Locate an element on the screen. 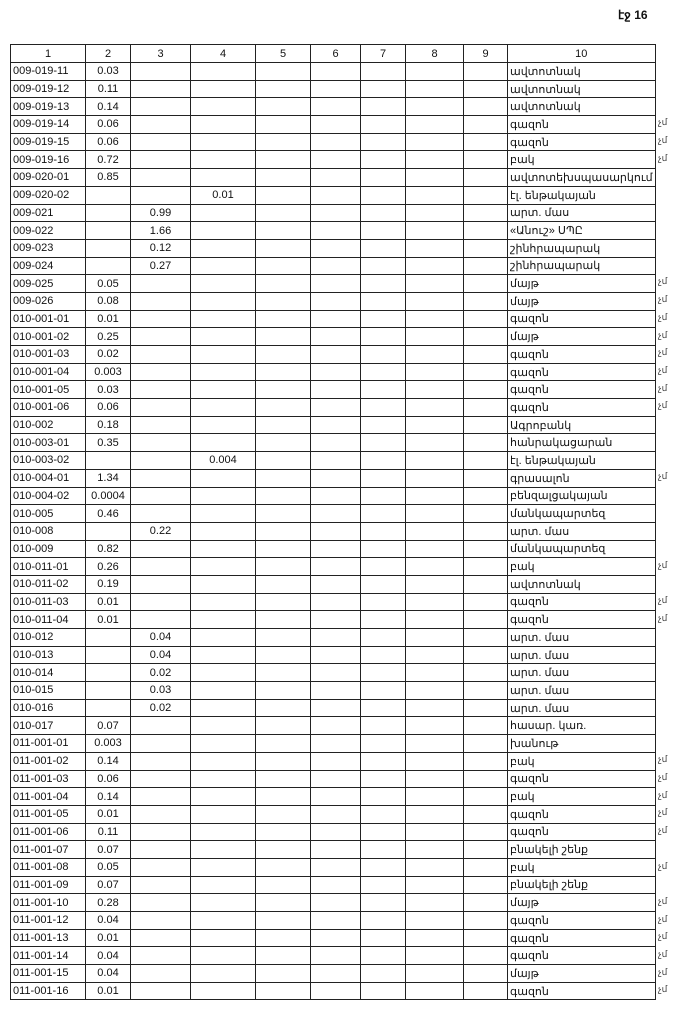  cell-col-3: 0.22 is located at coordinates (160, 531).